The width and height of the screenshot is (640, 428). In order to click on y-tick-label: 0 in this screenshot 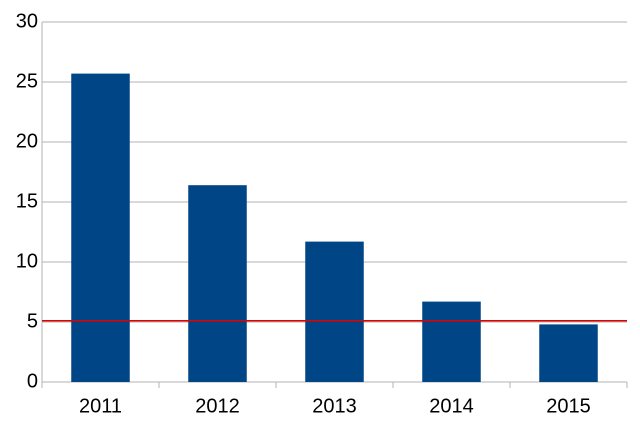, I will do `click(32, 381)`.